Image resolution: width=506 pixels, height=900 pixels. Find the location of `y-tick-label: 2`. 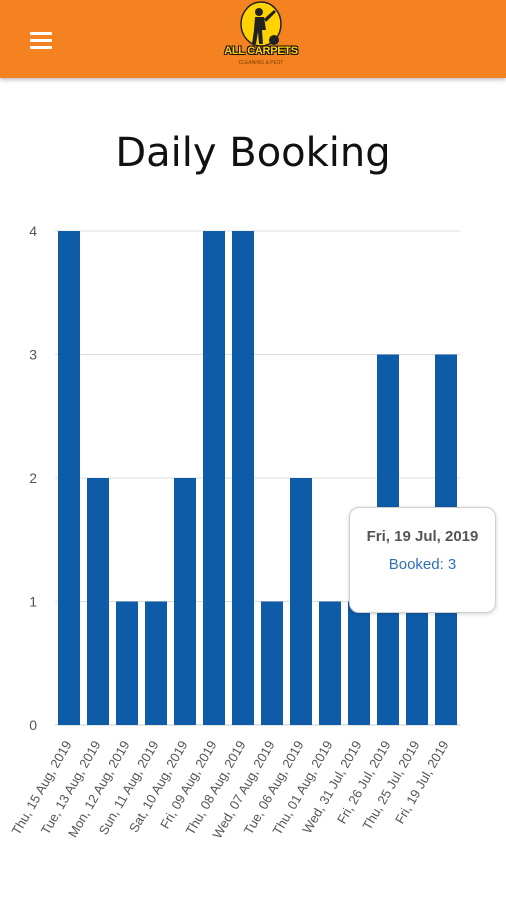

y-tick-label: 2 is located at coordinates (33, 478).